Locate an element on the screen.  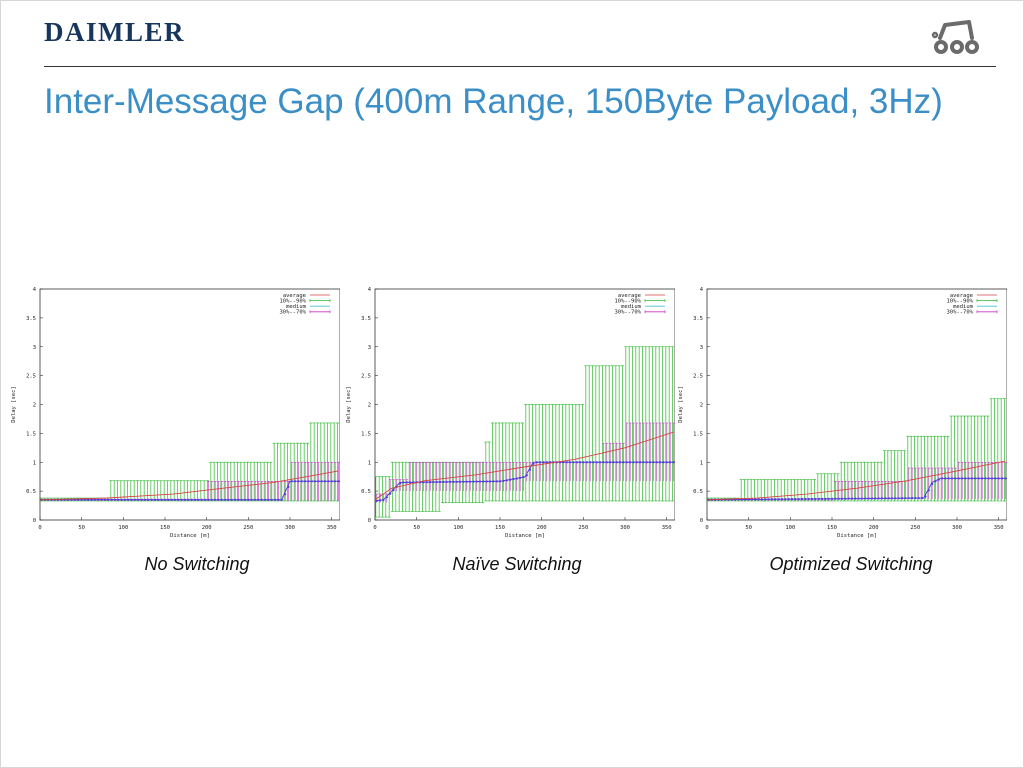
y-tick-label: 2 is located at coordinates (369, 406).